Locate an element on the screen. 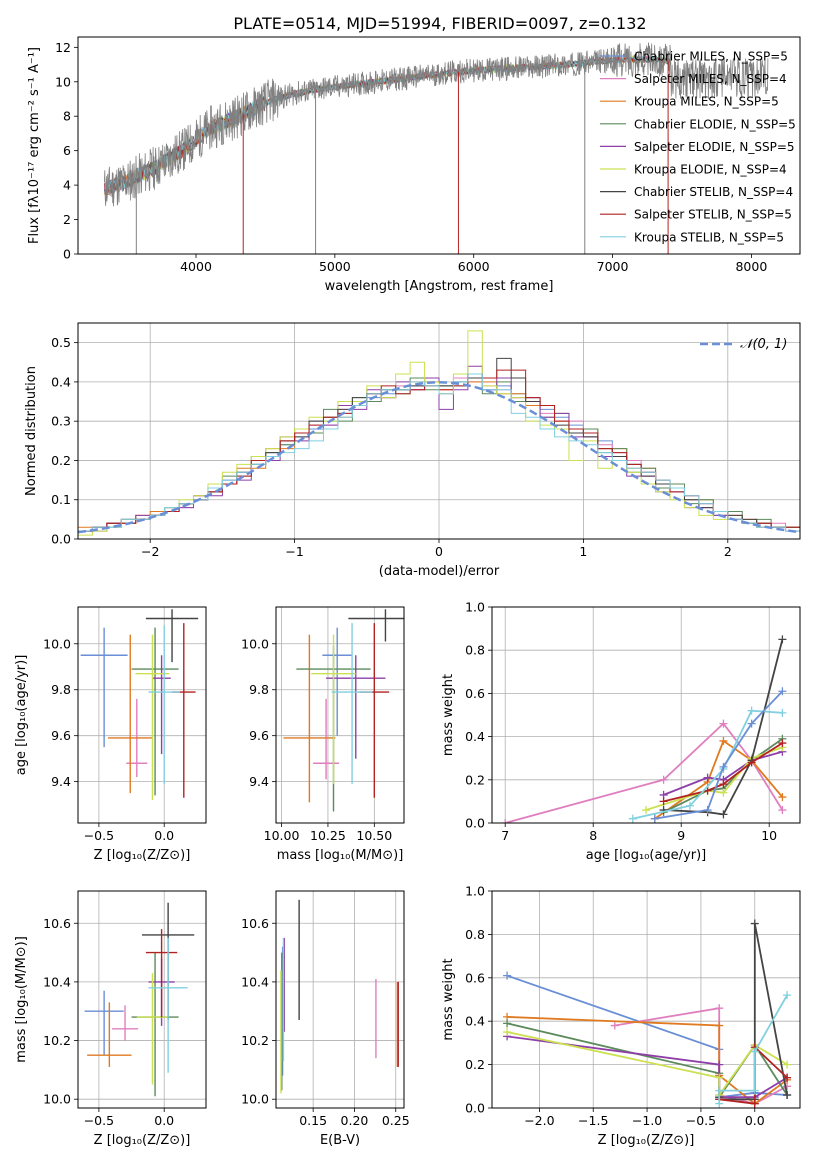 The height and width of the screenshot is (1170, 819). x-tick-label: 1 is located at coordinates (583, 551).